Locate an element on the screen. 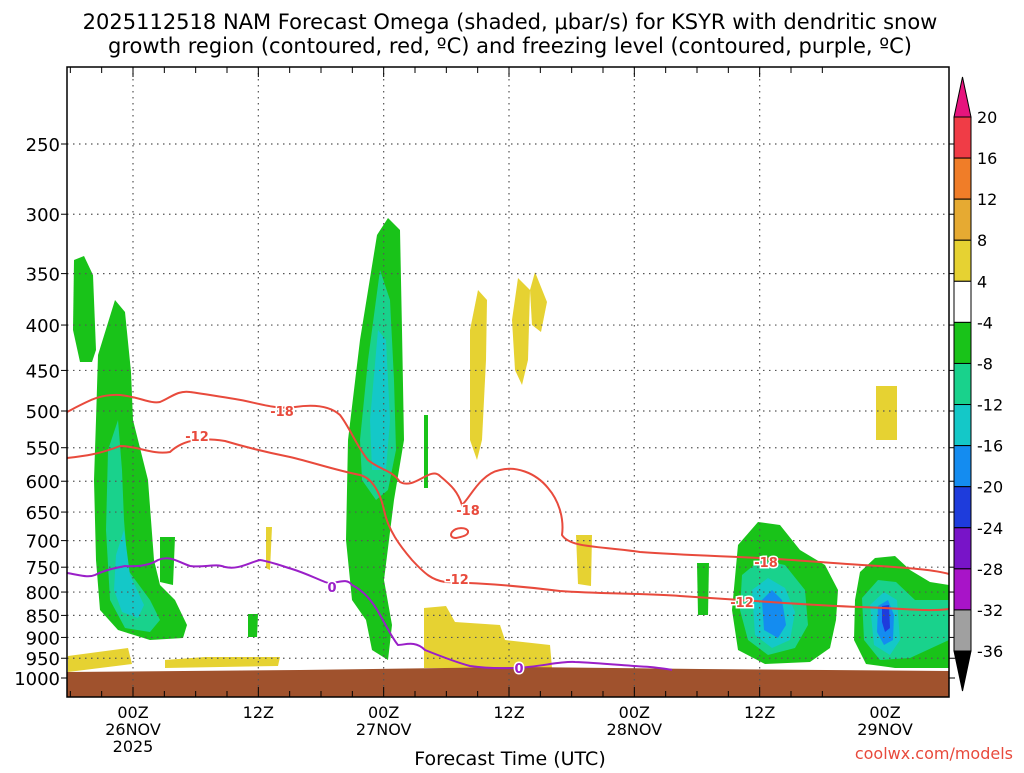 The height and width of the screenshot is (773, 1024). y-tick-label: 600 is located at coordinates (43, 482).